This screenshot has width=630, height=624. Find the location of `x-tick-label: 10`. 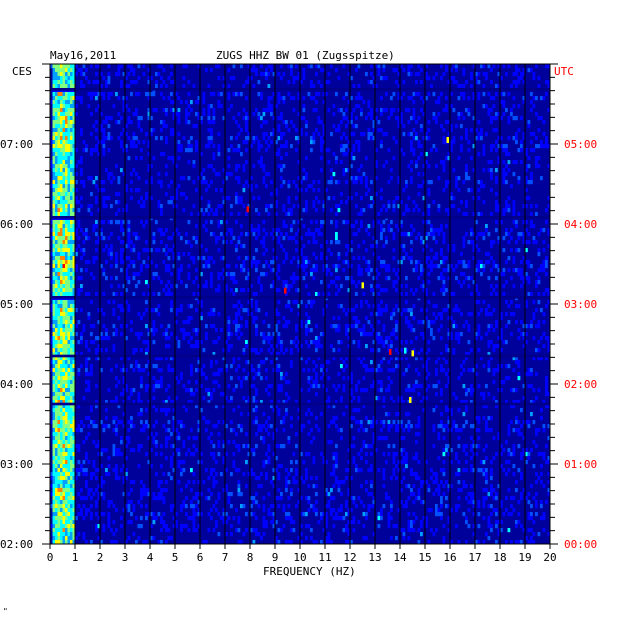

x-tick-label: 10 is located at coordinates (299, 557).